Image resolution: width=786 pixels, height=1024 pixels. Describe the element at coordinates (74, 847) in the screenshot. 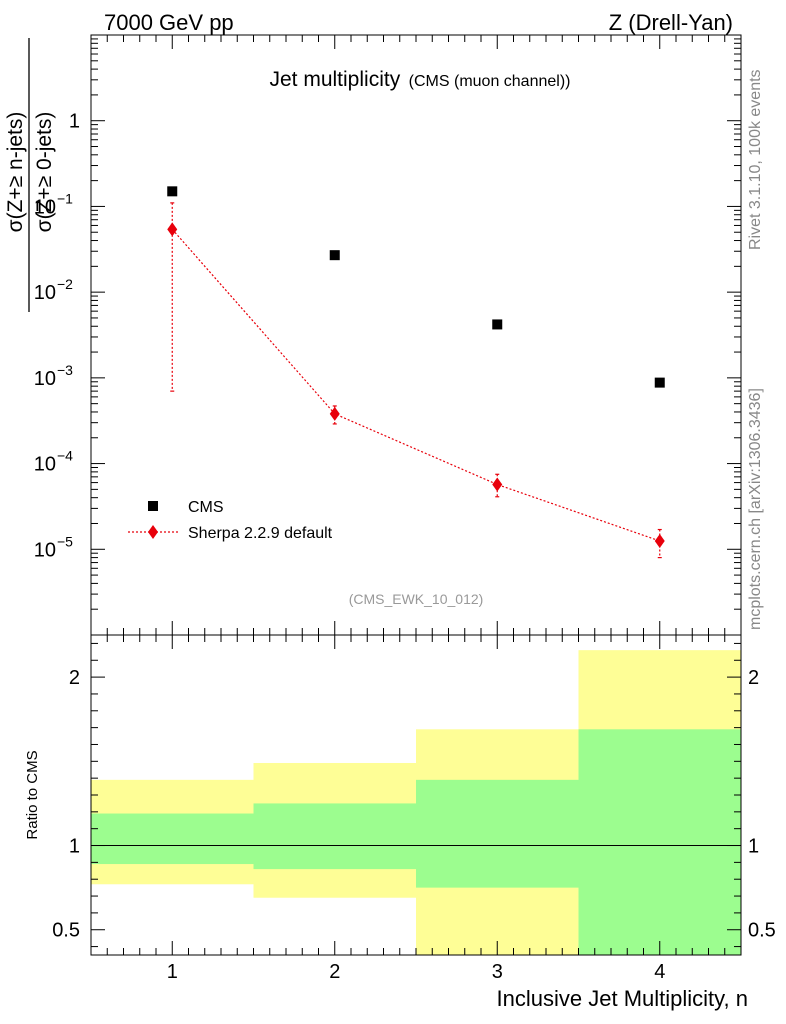

I see `ratio-y-tick-label-left: 1` at that location.